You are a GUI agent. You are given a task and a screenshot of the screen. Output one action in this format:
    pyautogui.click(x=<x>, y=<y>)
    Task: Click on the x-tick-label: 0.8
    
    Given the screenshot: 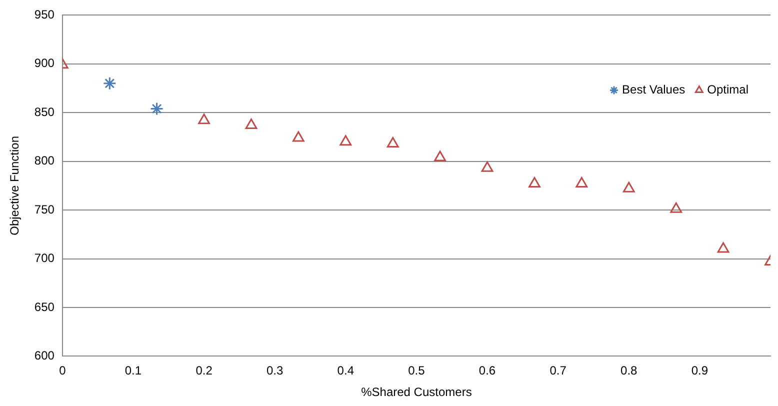 What is the action you would take?
    pyautogui.click(x=629, y=371)
    